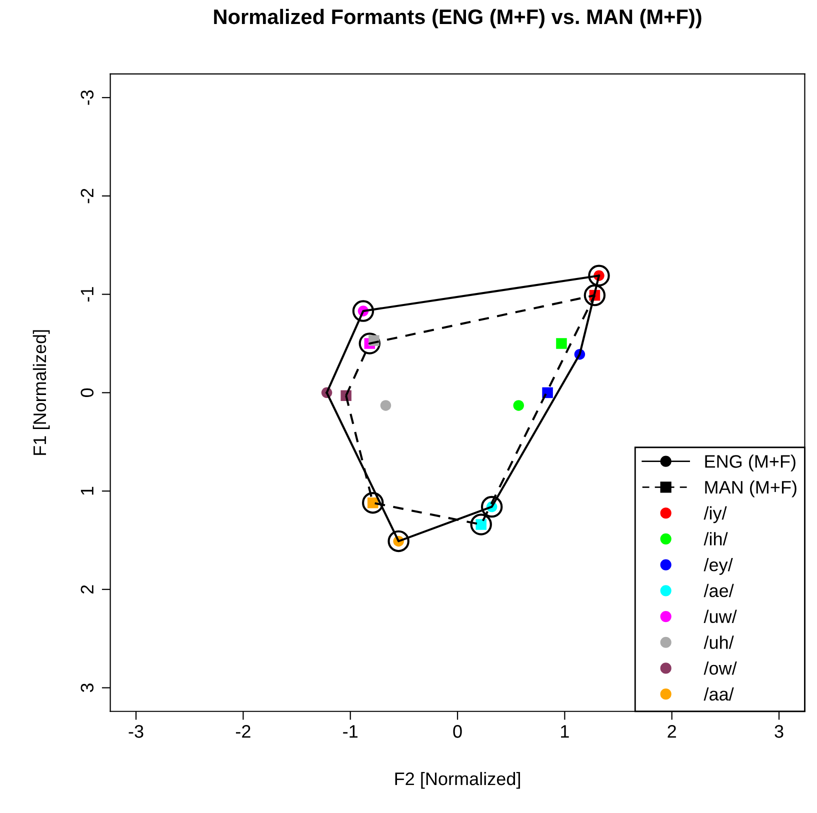  I want to click on legend-label: /ih/, so click(716, 539).